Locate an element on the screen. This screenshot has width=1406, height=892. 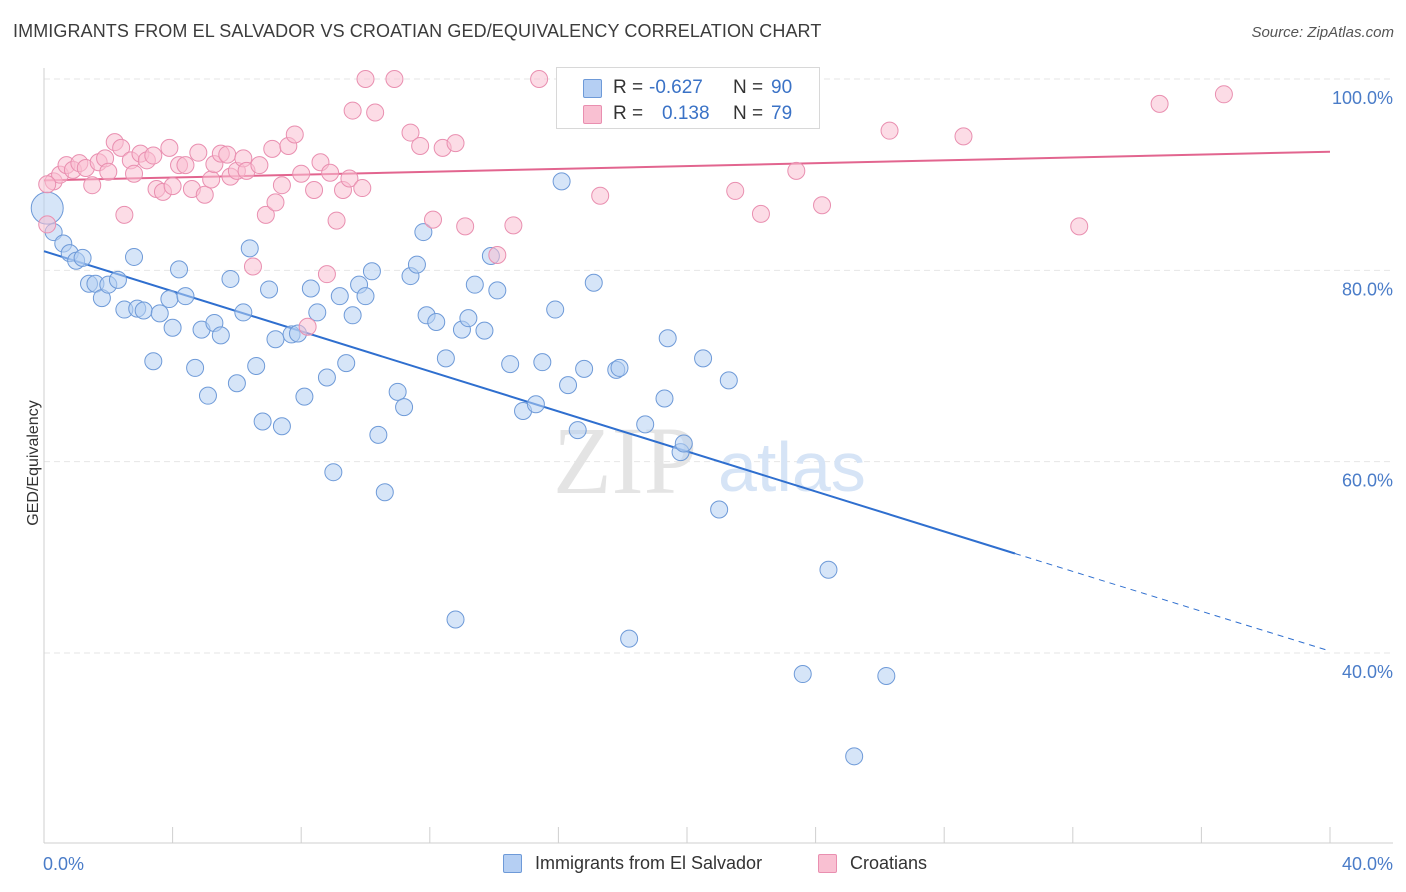
y-tick-label: 80.0% is located at coordinates (1367, 289).